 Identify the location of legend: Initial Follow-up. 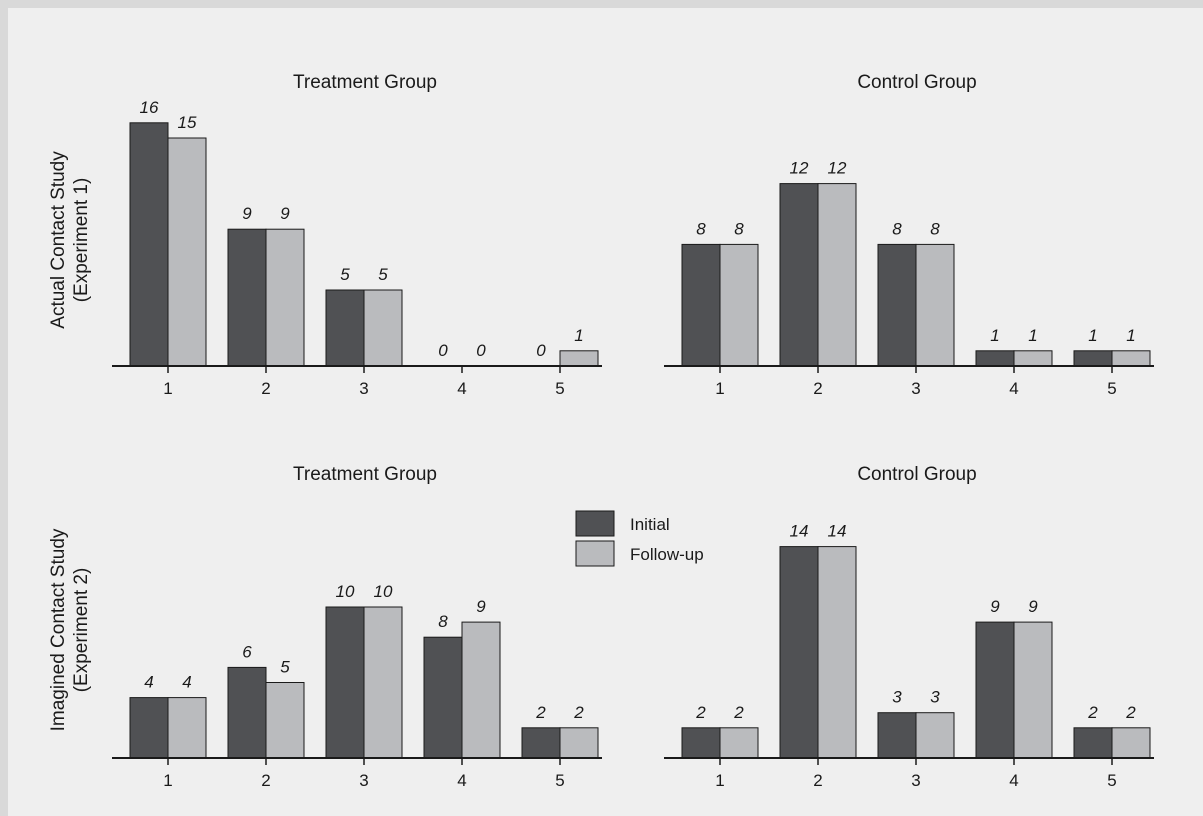
(639, 538).